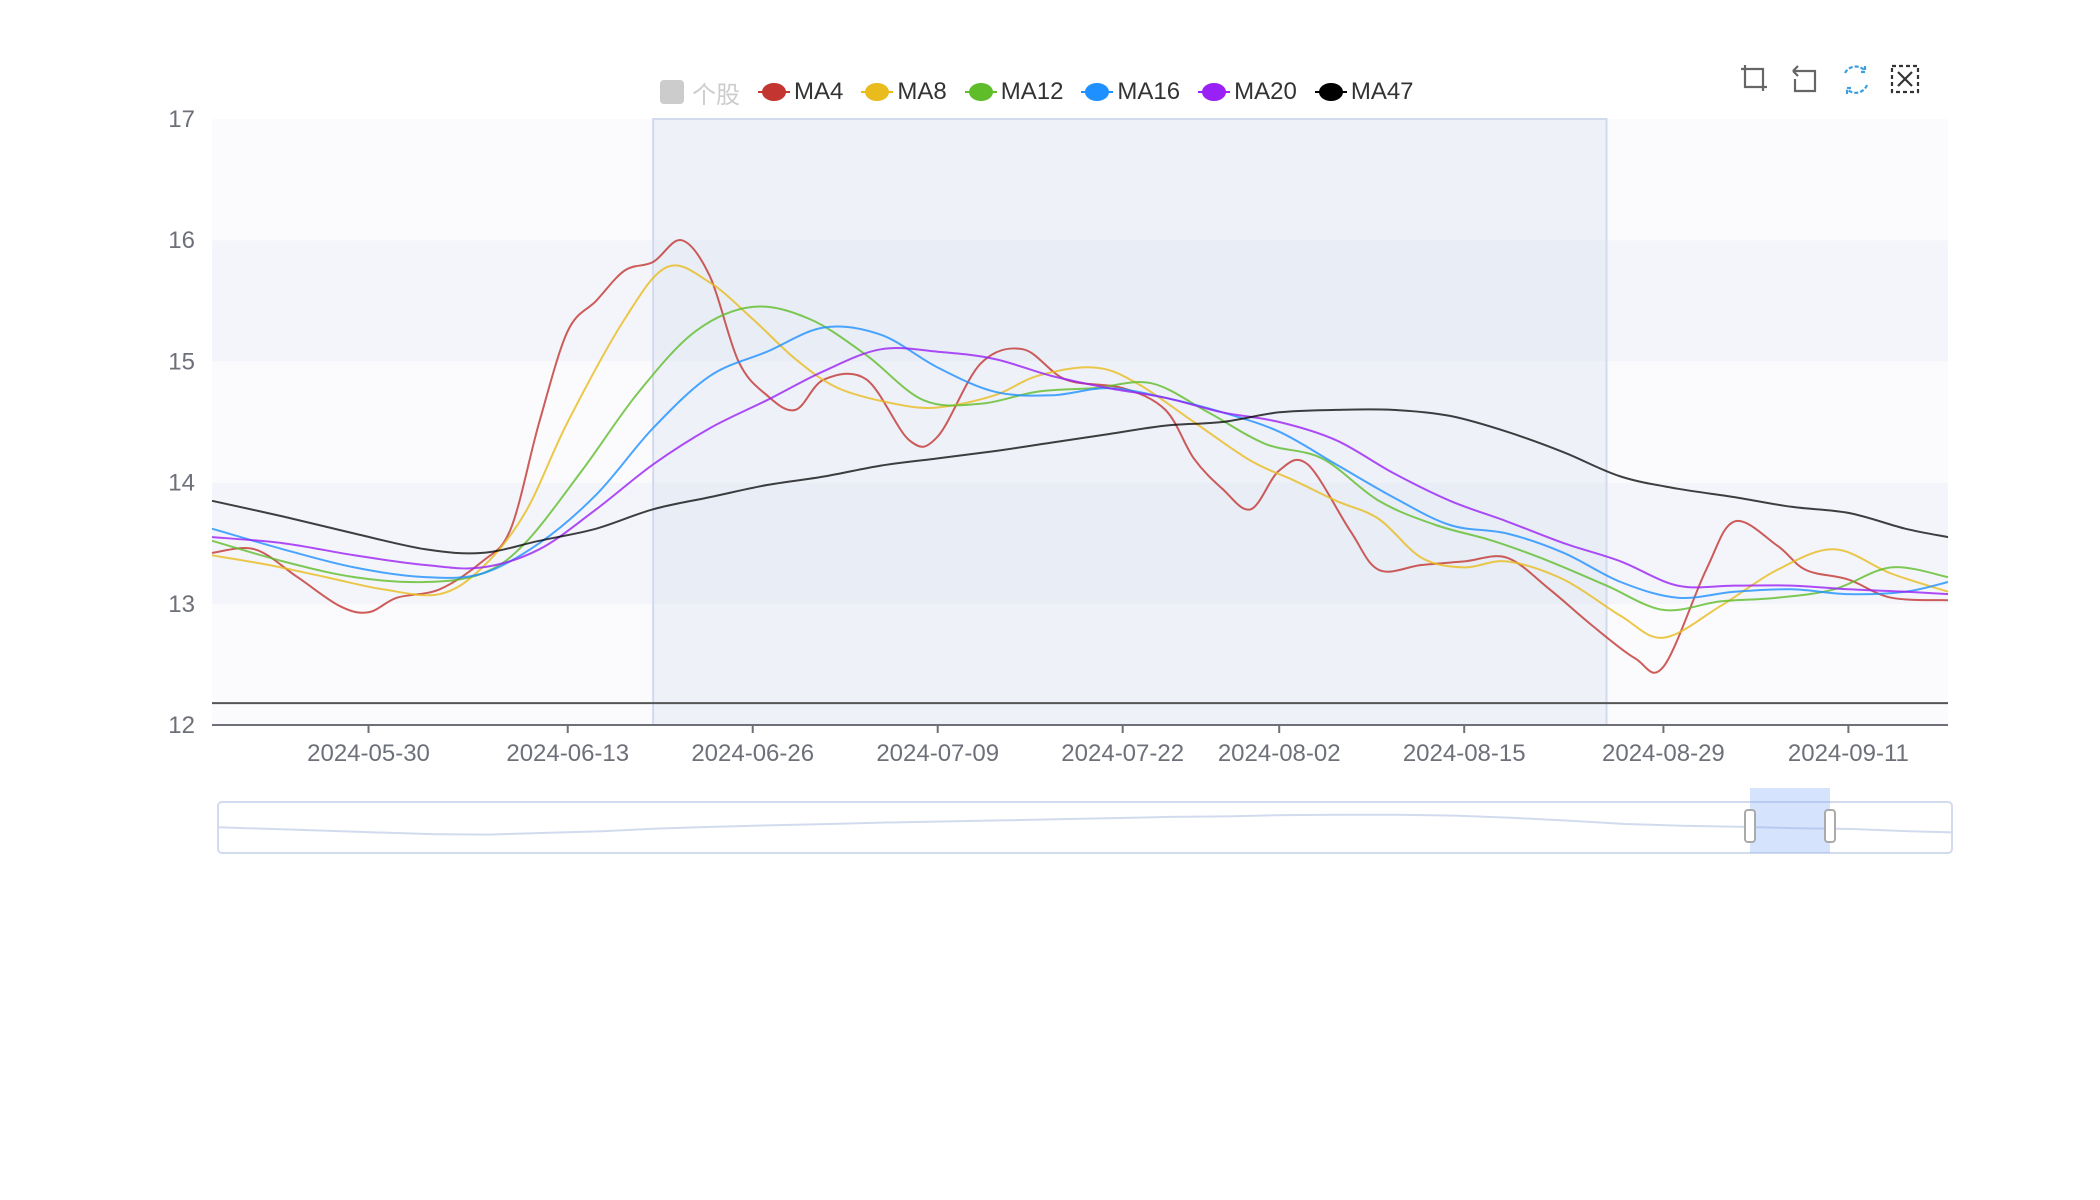  Describe the element at coordinates (1122, 753) in the screenshot. I see `x-tick-label: 2024-07-22` at that location.